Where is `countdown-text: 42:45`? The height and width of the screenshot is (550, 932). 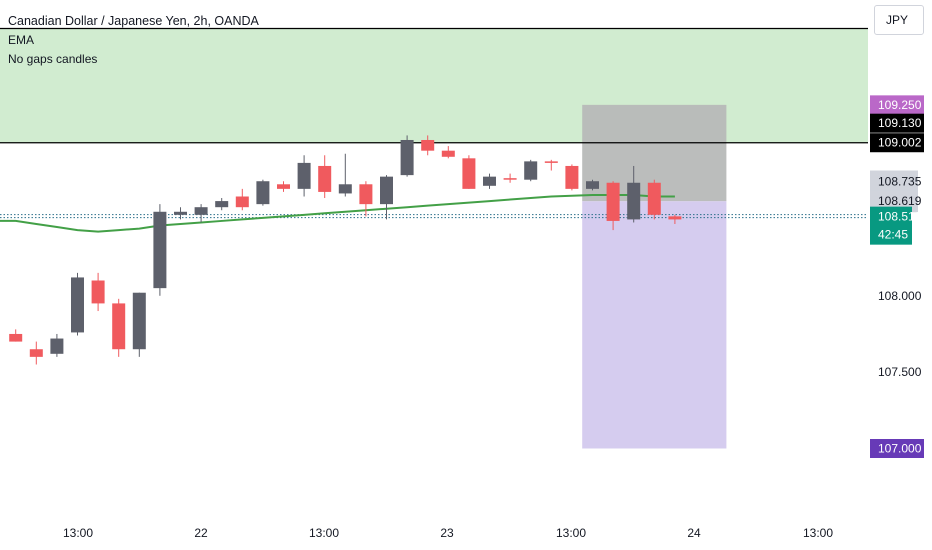
countdown-text: 42:45 is located at coordinates (893, 235).